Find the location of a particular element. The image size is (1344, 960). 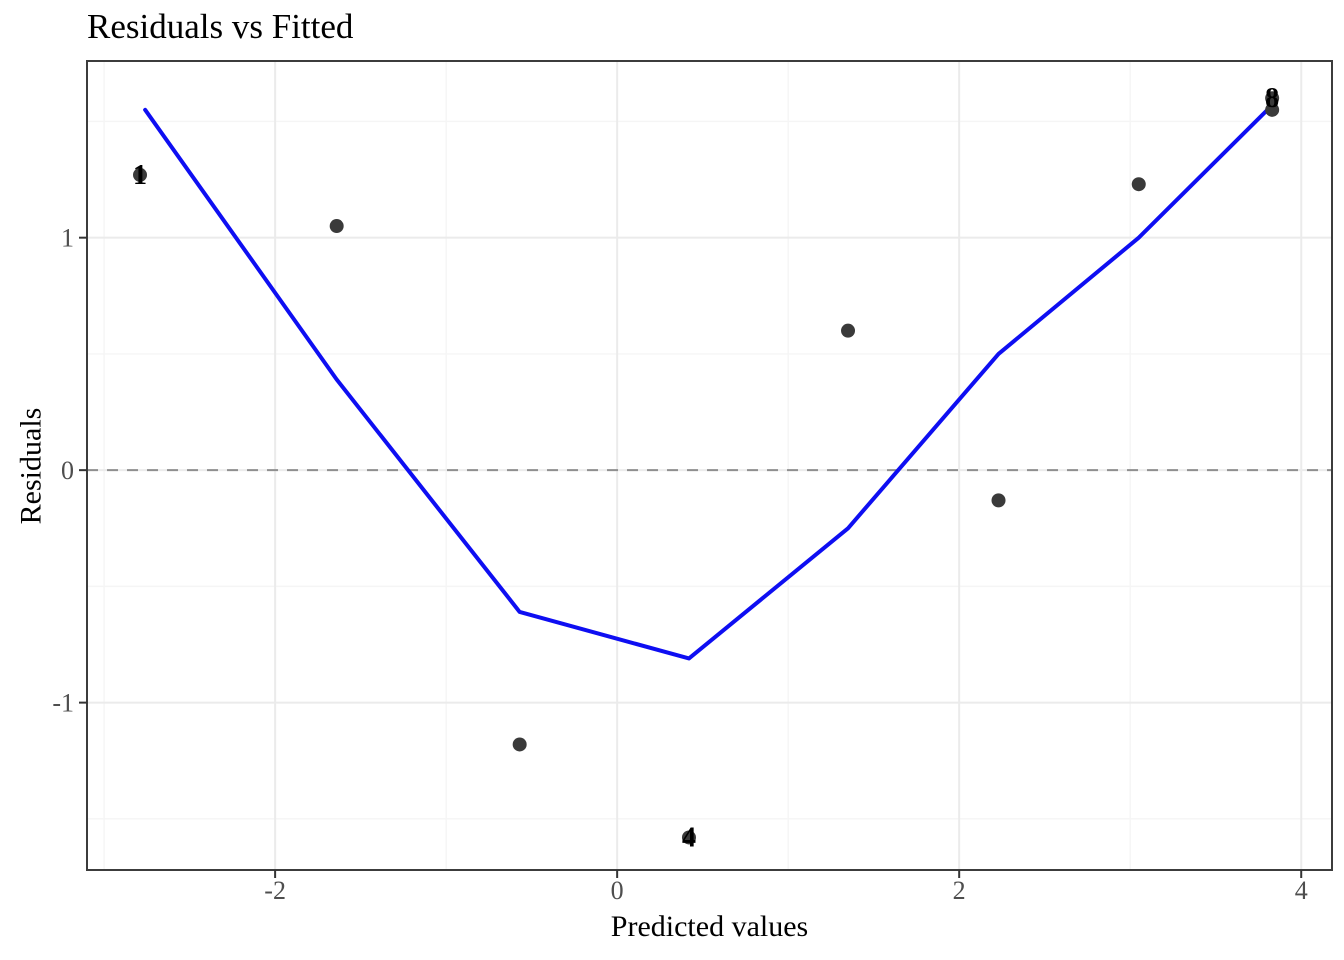

y-tick-label: 0 is located at coordinates (67, 470).